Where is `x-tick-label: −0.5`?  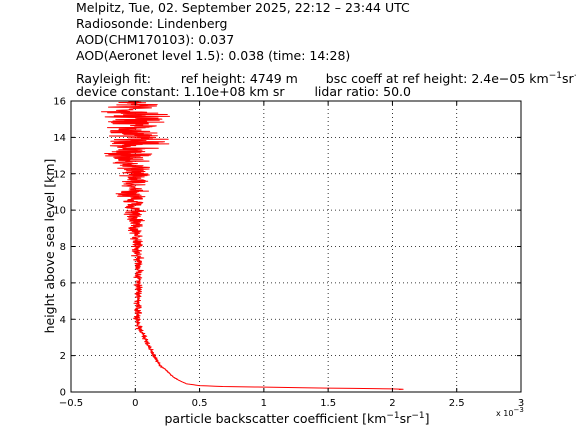
x-tick-label: −0.5 is located at coordinates (71, 403).